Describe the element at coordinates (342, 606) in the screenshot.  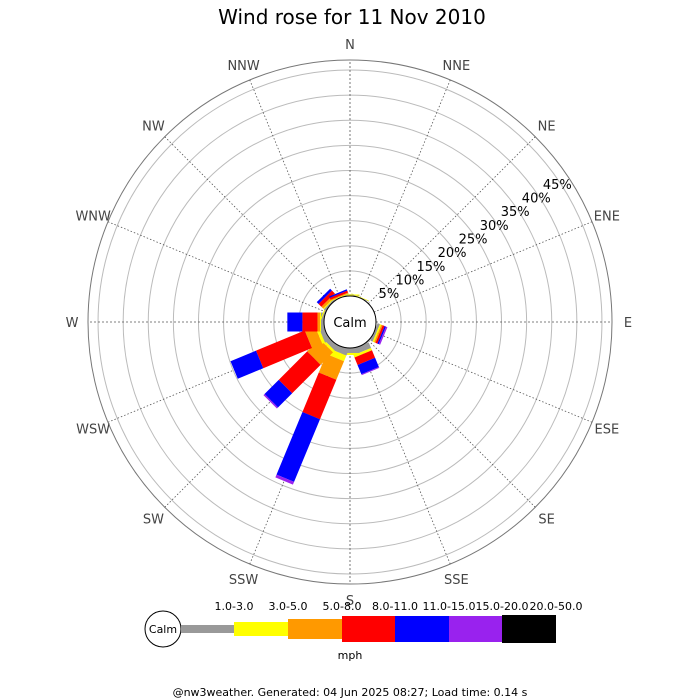
I see `legend-bin-label: 5.0-8.0` at that location.